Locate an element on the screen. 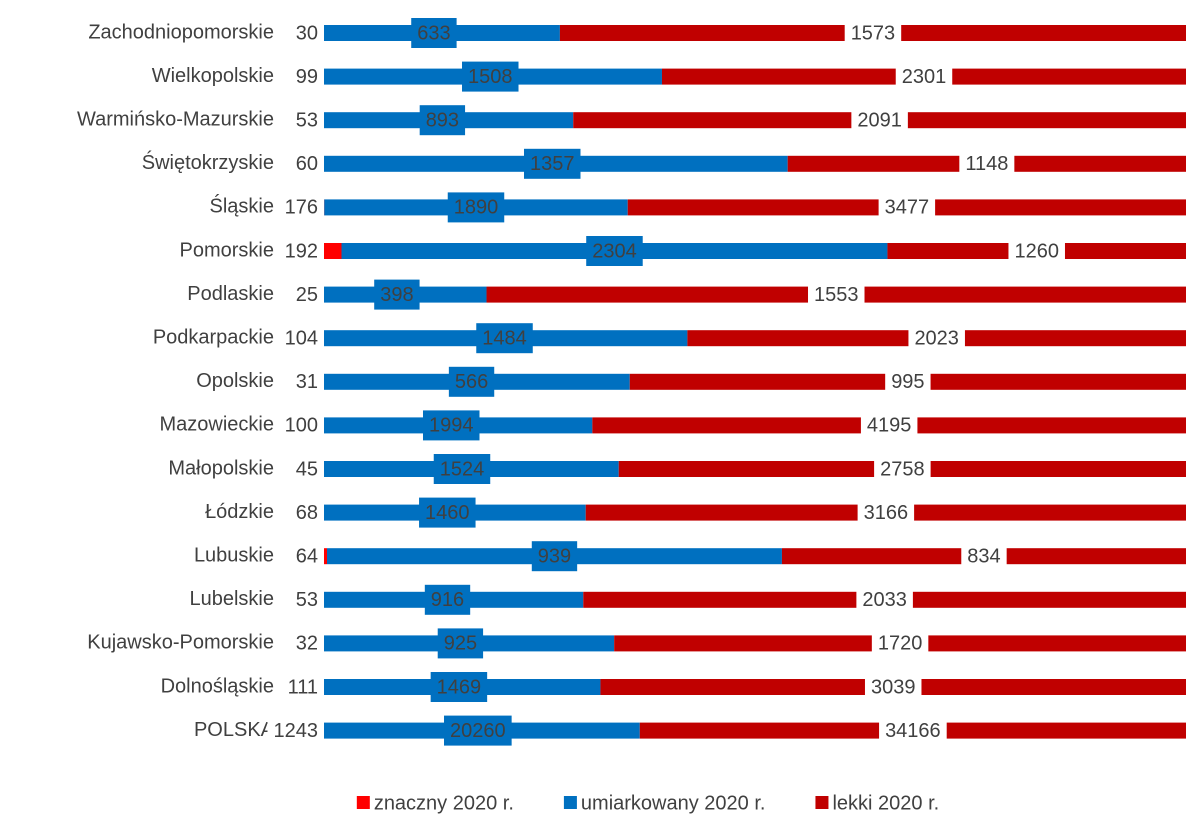 The height and width of the screenshot is (821, 1186). data-label-text: 834 is located at coordinates (983, 556).